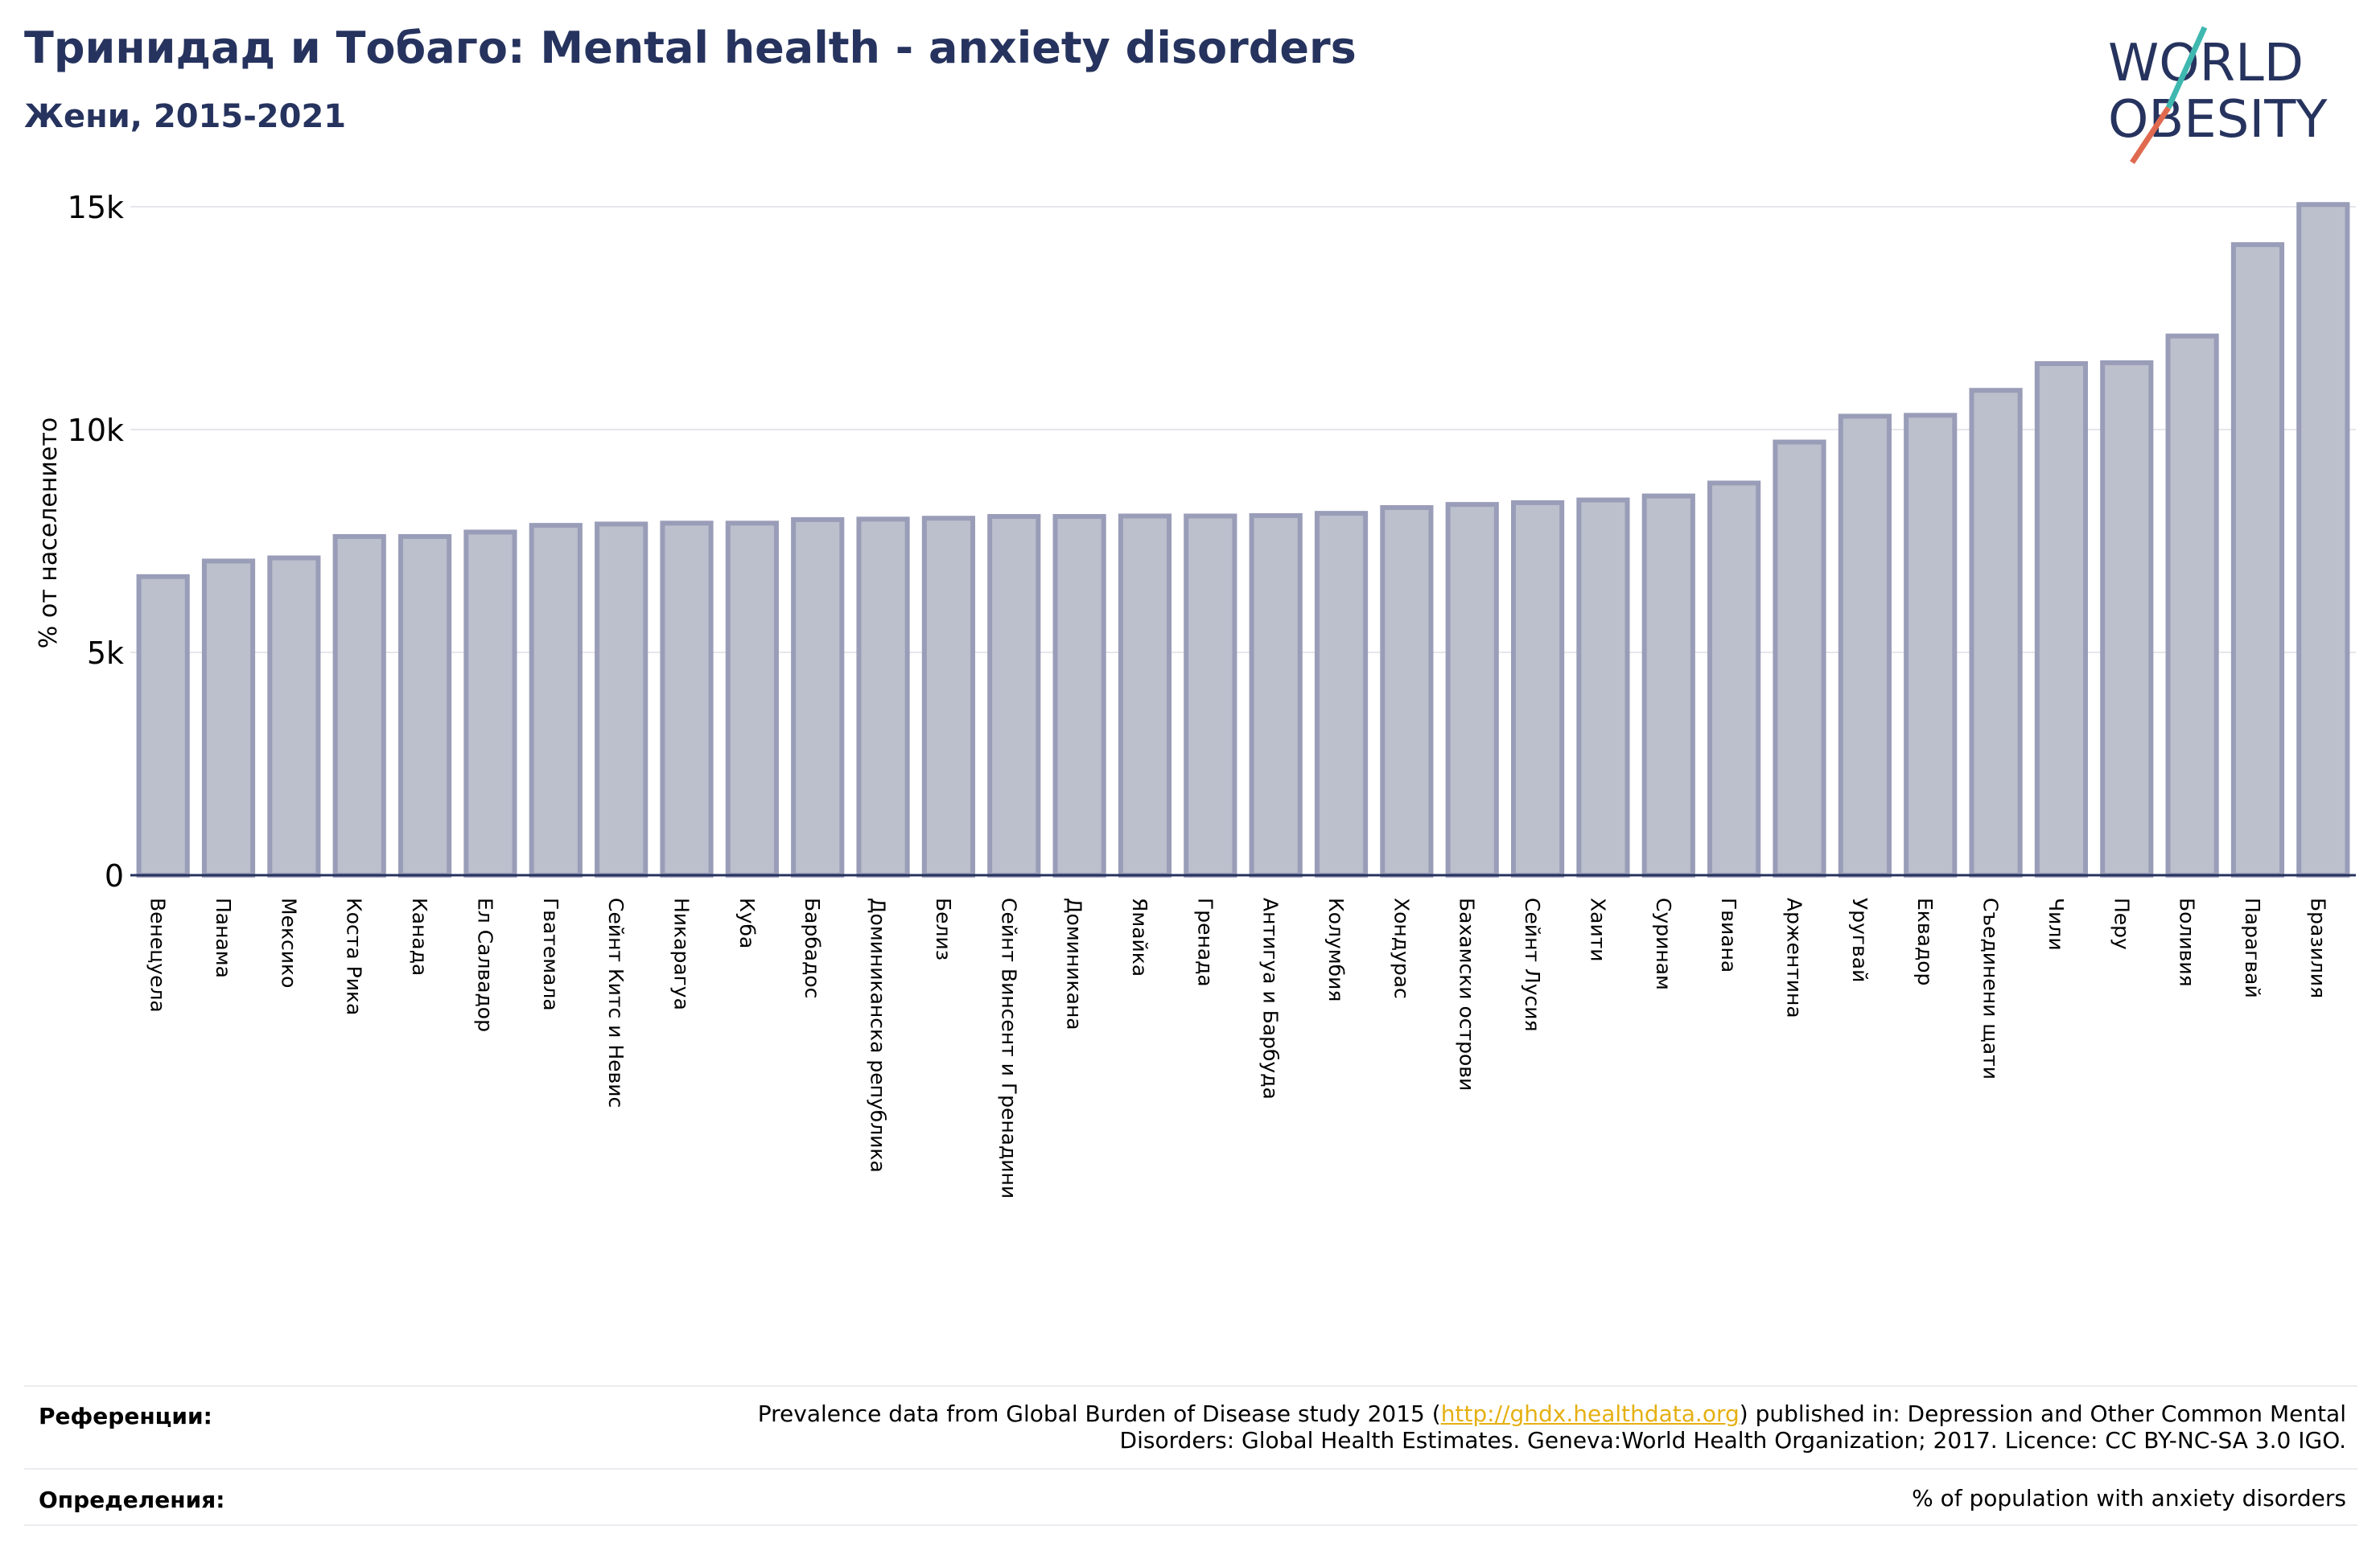 This screenshot has height=1567, width=2380. What do you see at coordinates (2056, 924) in the screenshot?
I see `x-tick-label: Чили` at bounding box center [2056, 924].